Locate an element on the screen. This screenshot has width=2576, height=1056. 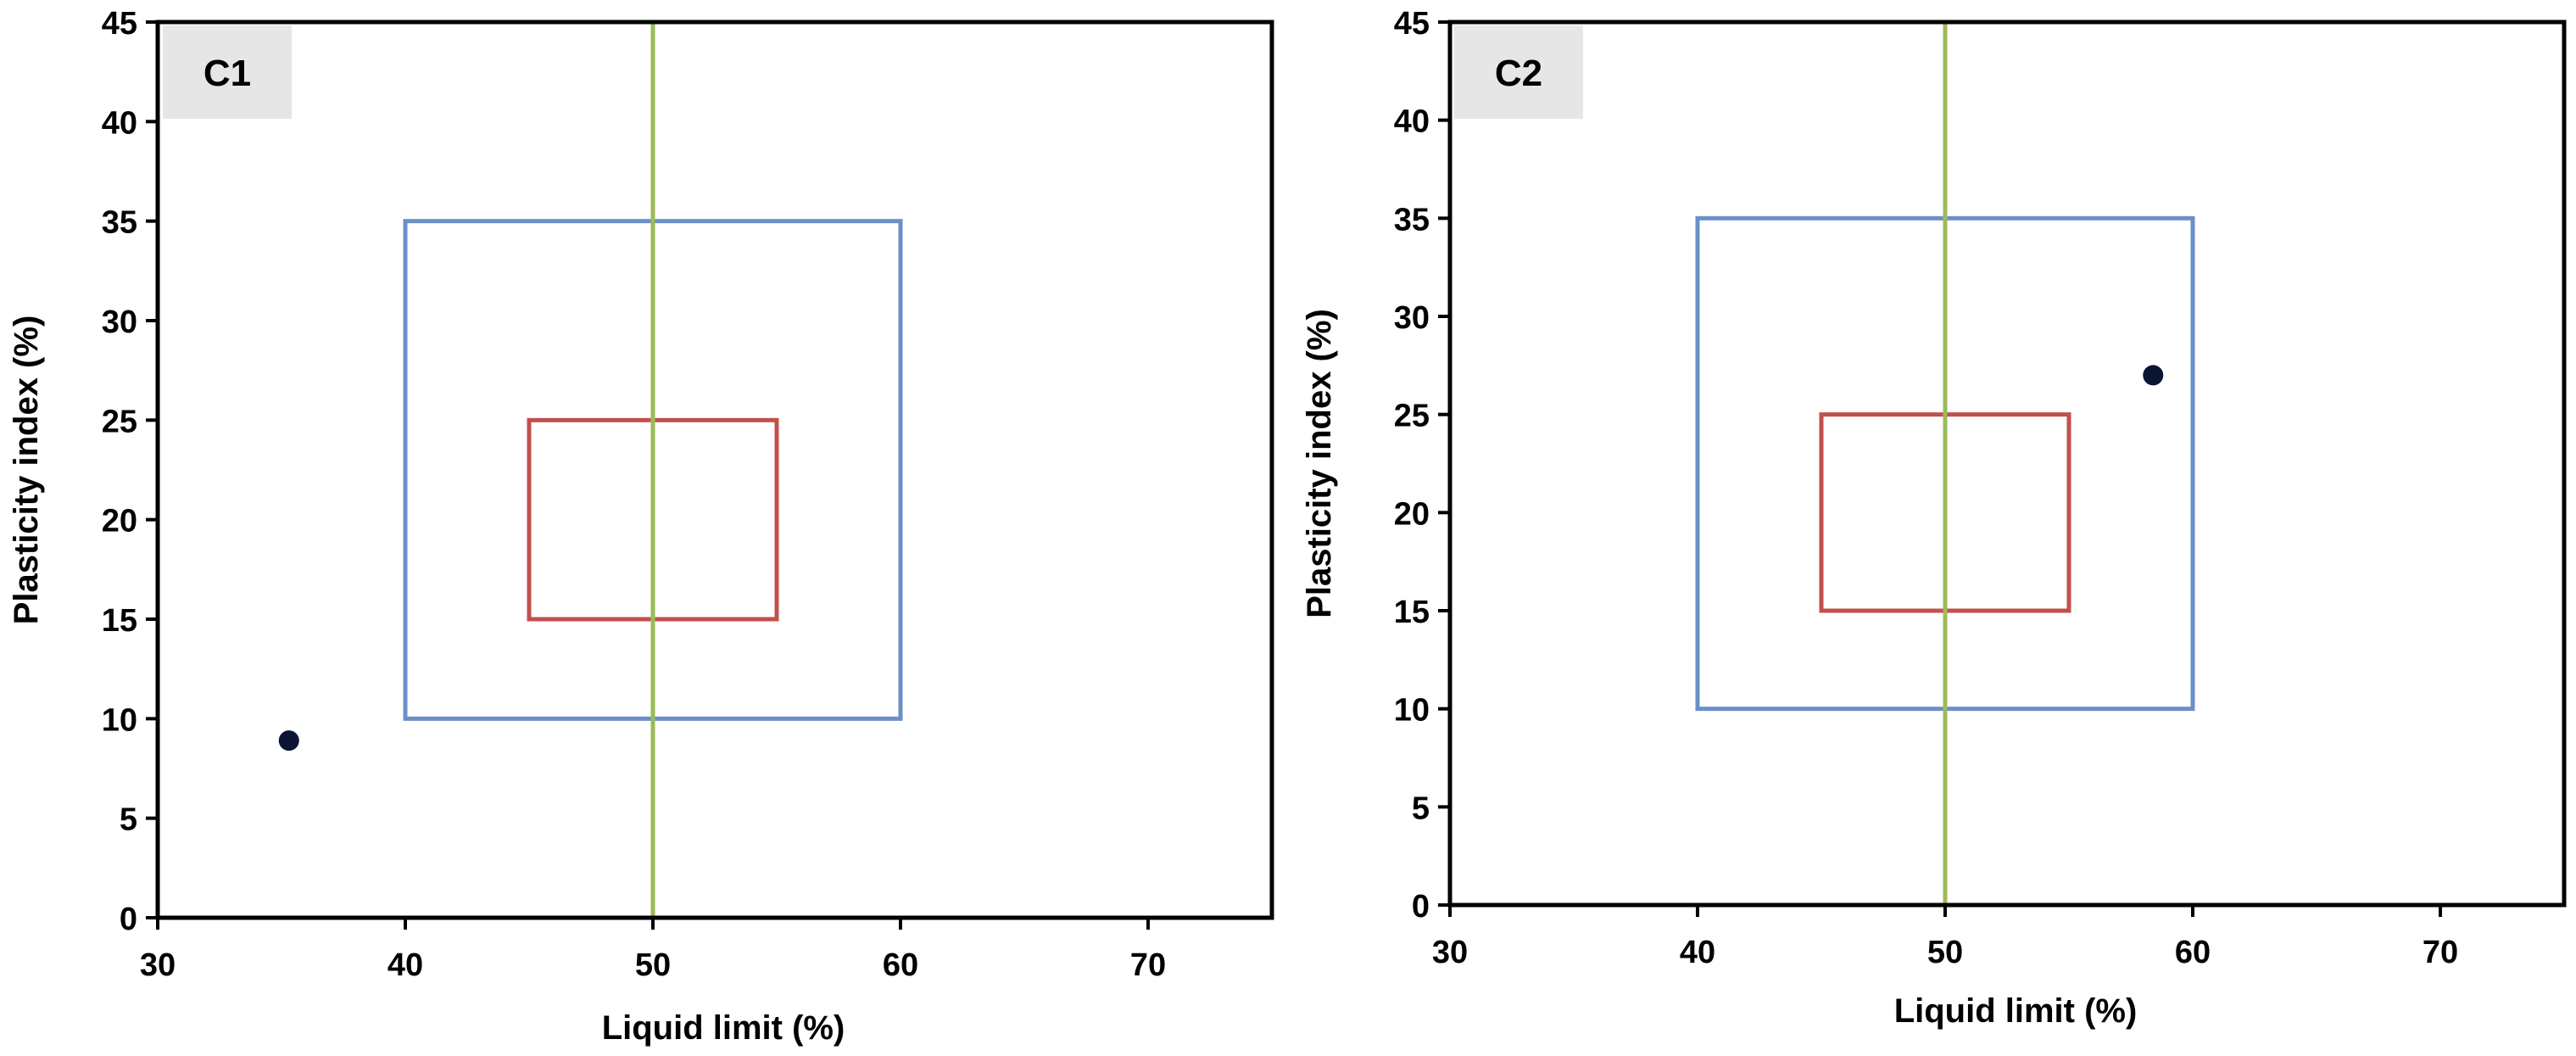
panel-label: C2 is located at coordinates (1518, 73).